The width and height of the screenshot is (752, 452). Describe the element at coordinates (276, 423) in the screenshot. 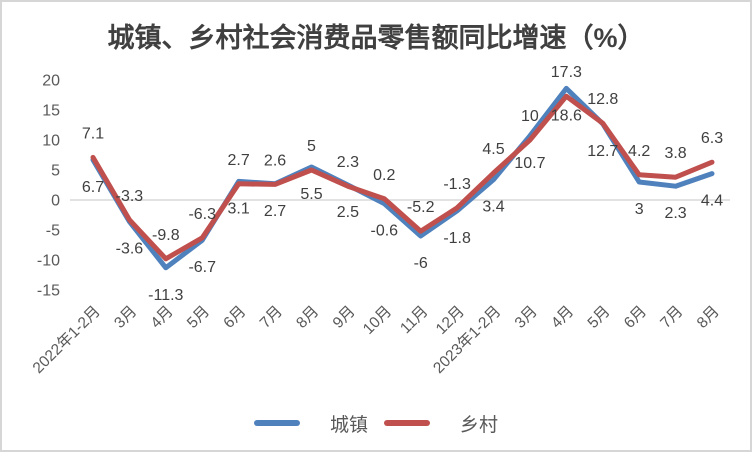

I see `urban-series-swatch` at that location.